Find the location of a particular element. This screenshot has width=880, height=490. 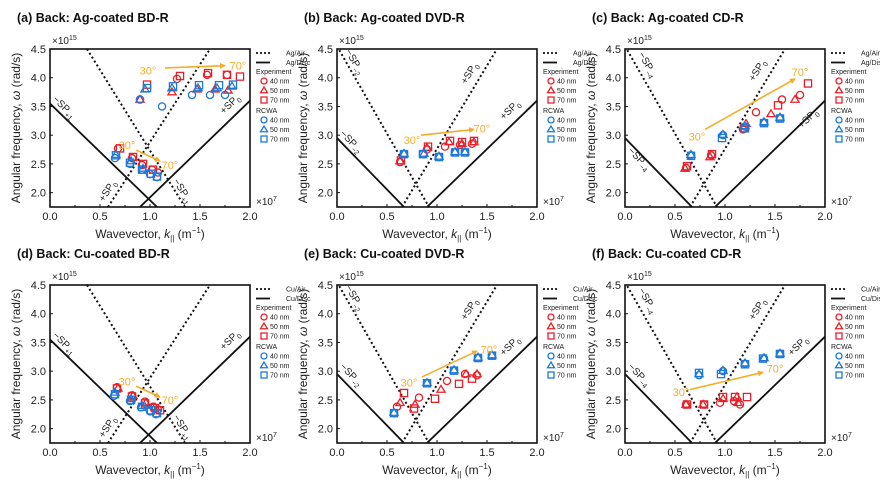

angle-arrow is located at coordinates (195, 65).